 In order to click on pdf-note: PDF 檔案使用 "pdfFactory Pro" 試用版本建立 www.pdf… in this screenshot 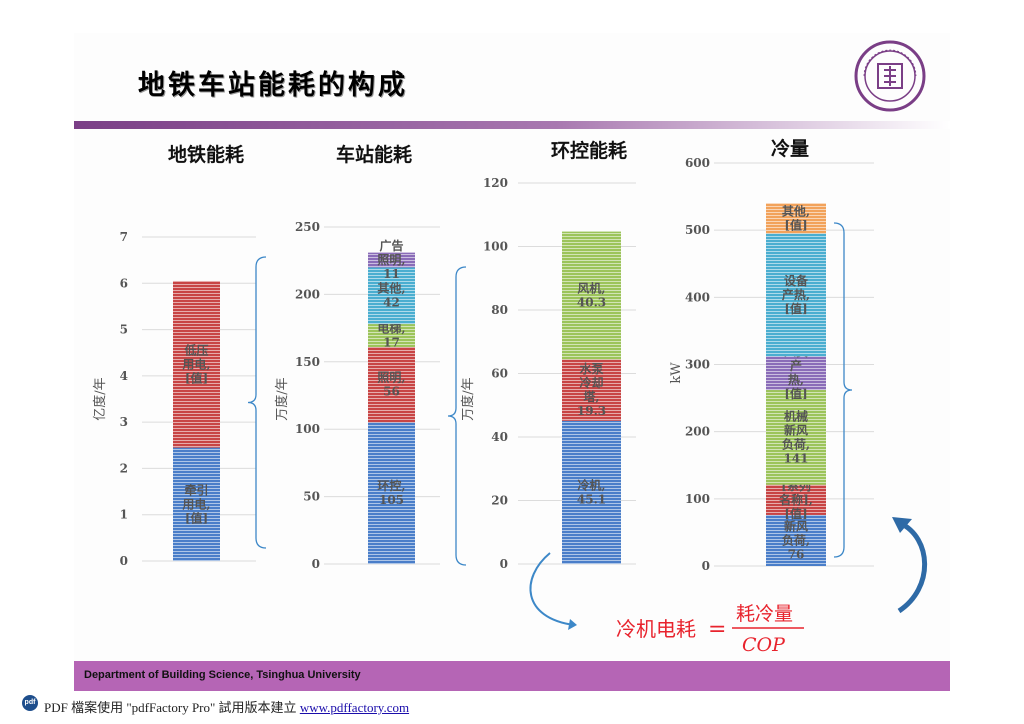, I will do `click(226, 706)`.